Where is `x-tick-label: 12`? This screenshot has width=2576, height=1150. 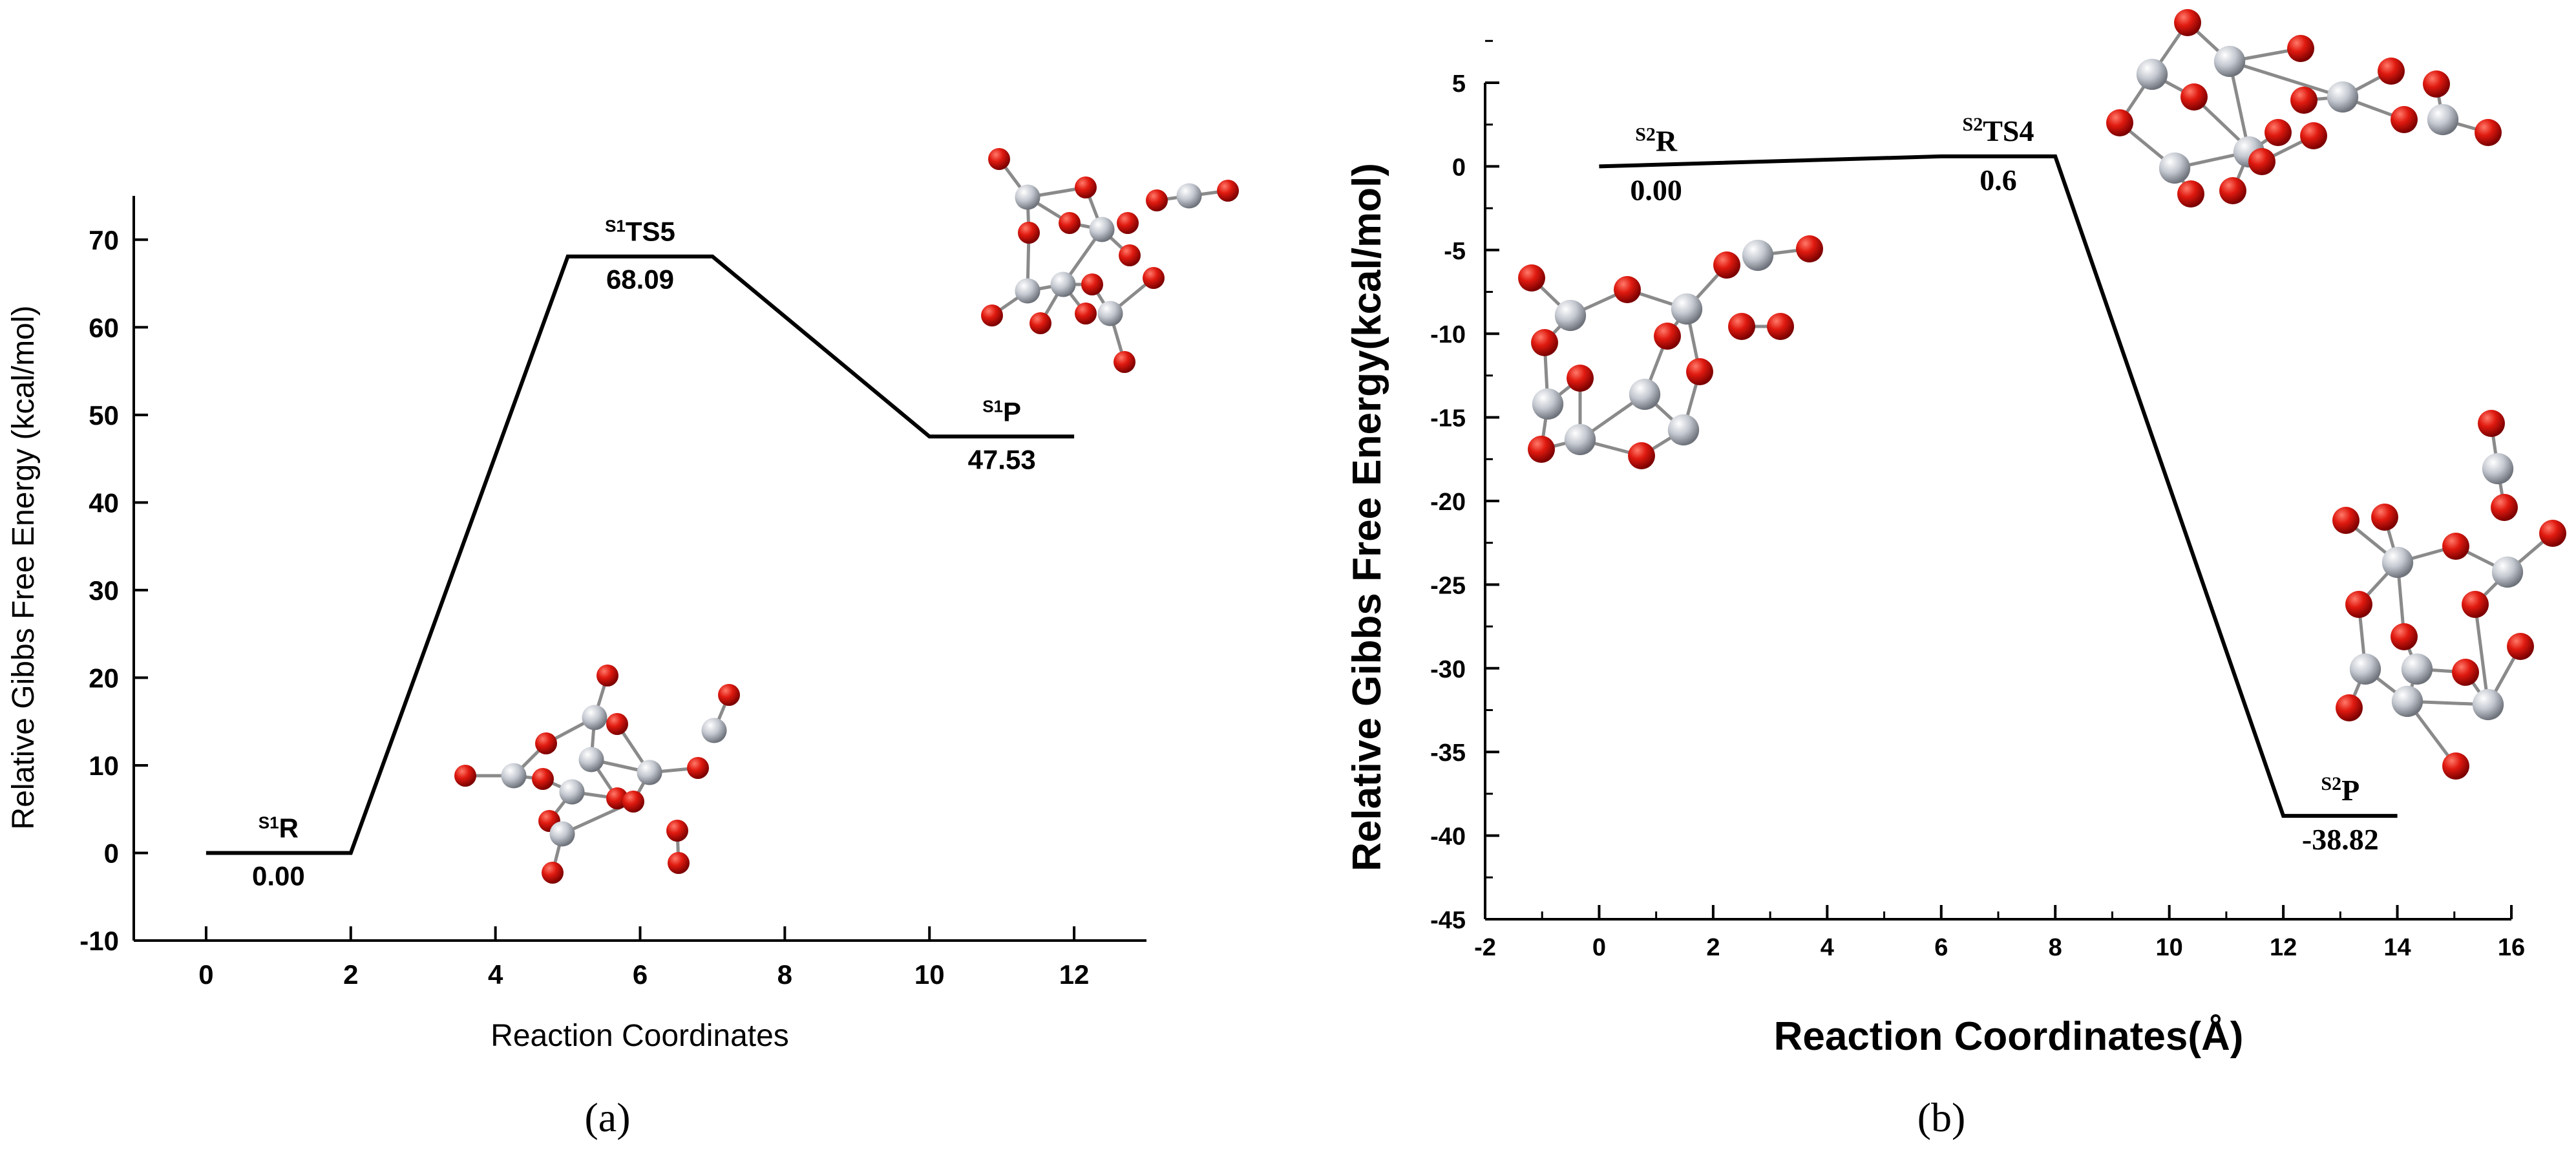 x-tick-label: 12 is located at coordinates (1074, 974).